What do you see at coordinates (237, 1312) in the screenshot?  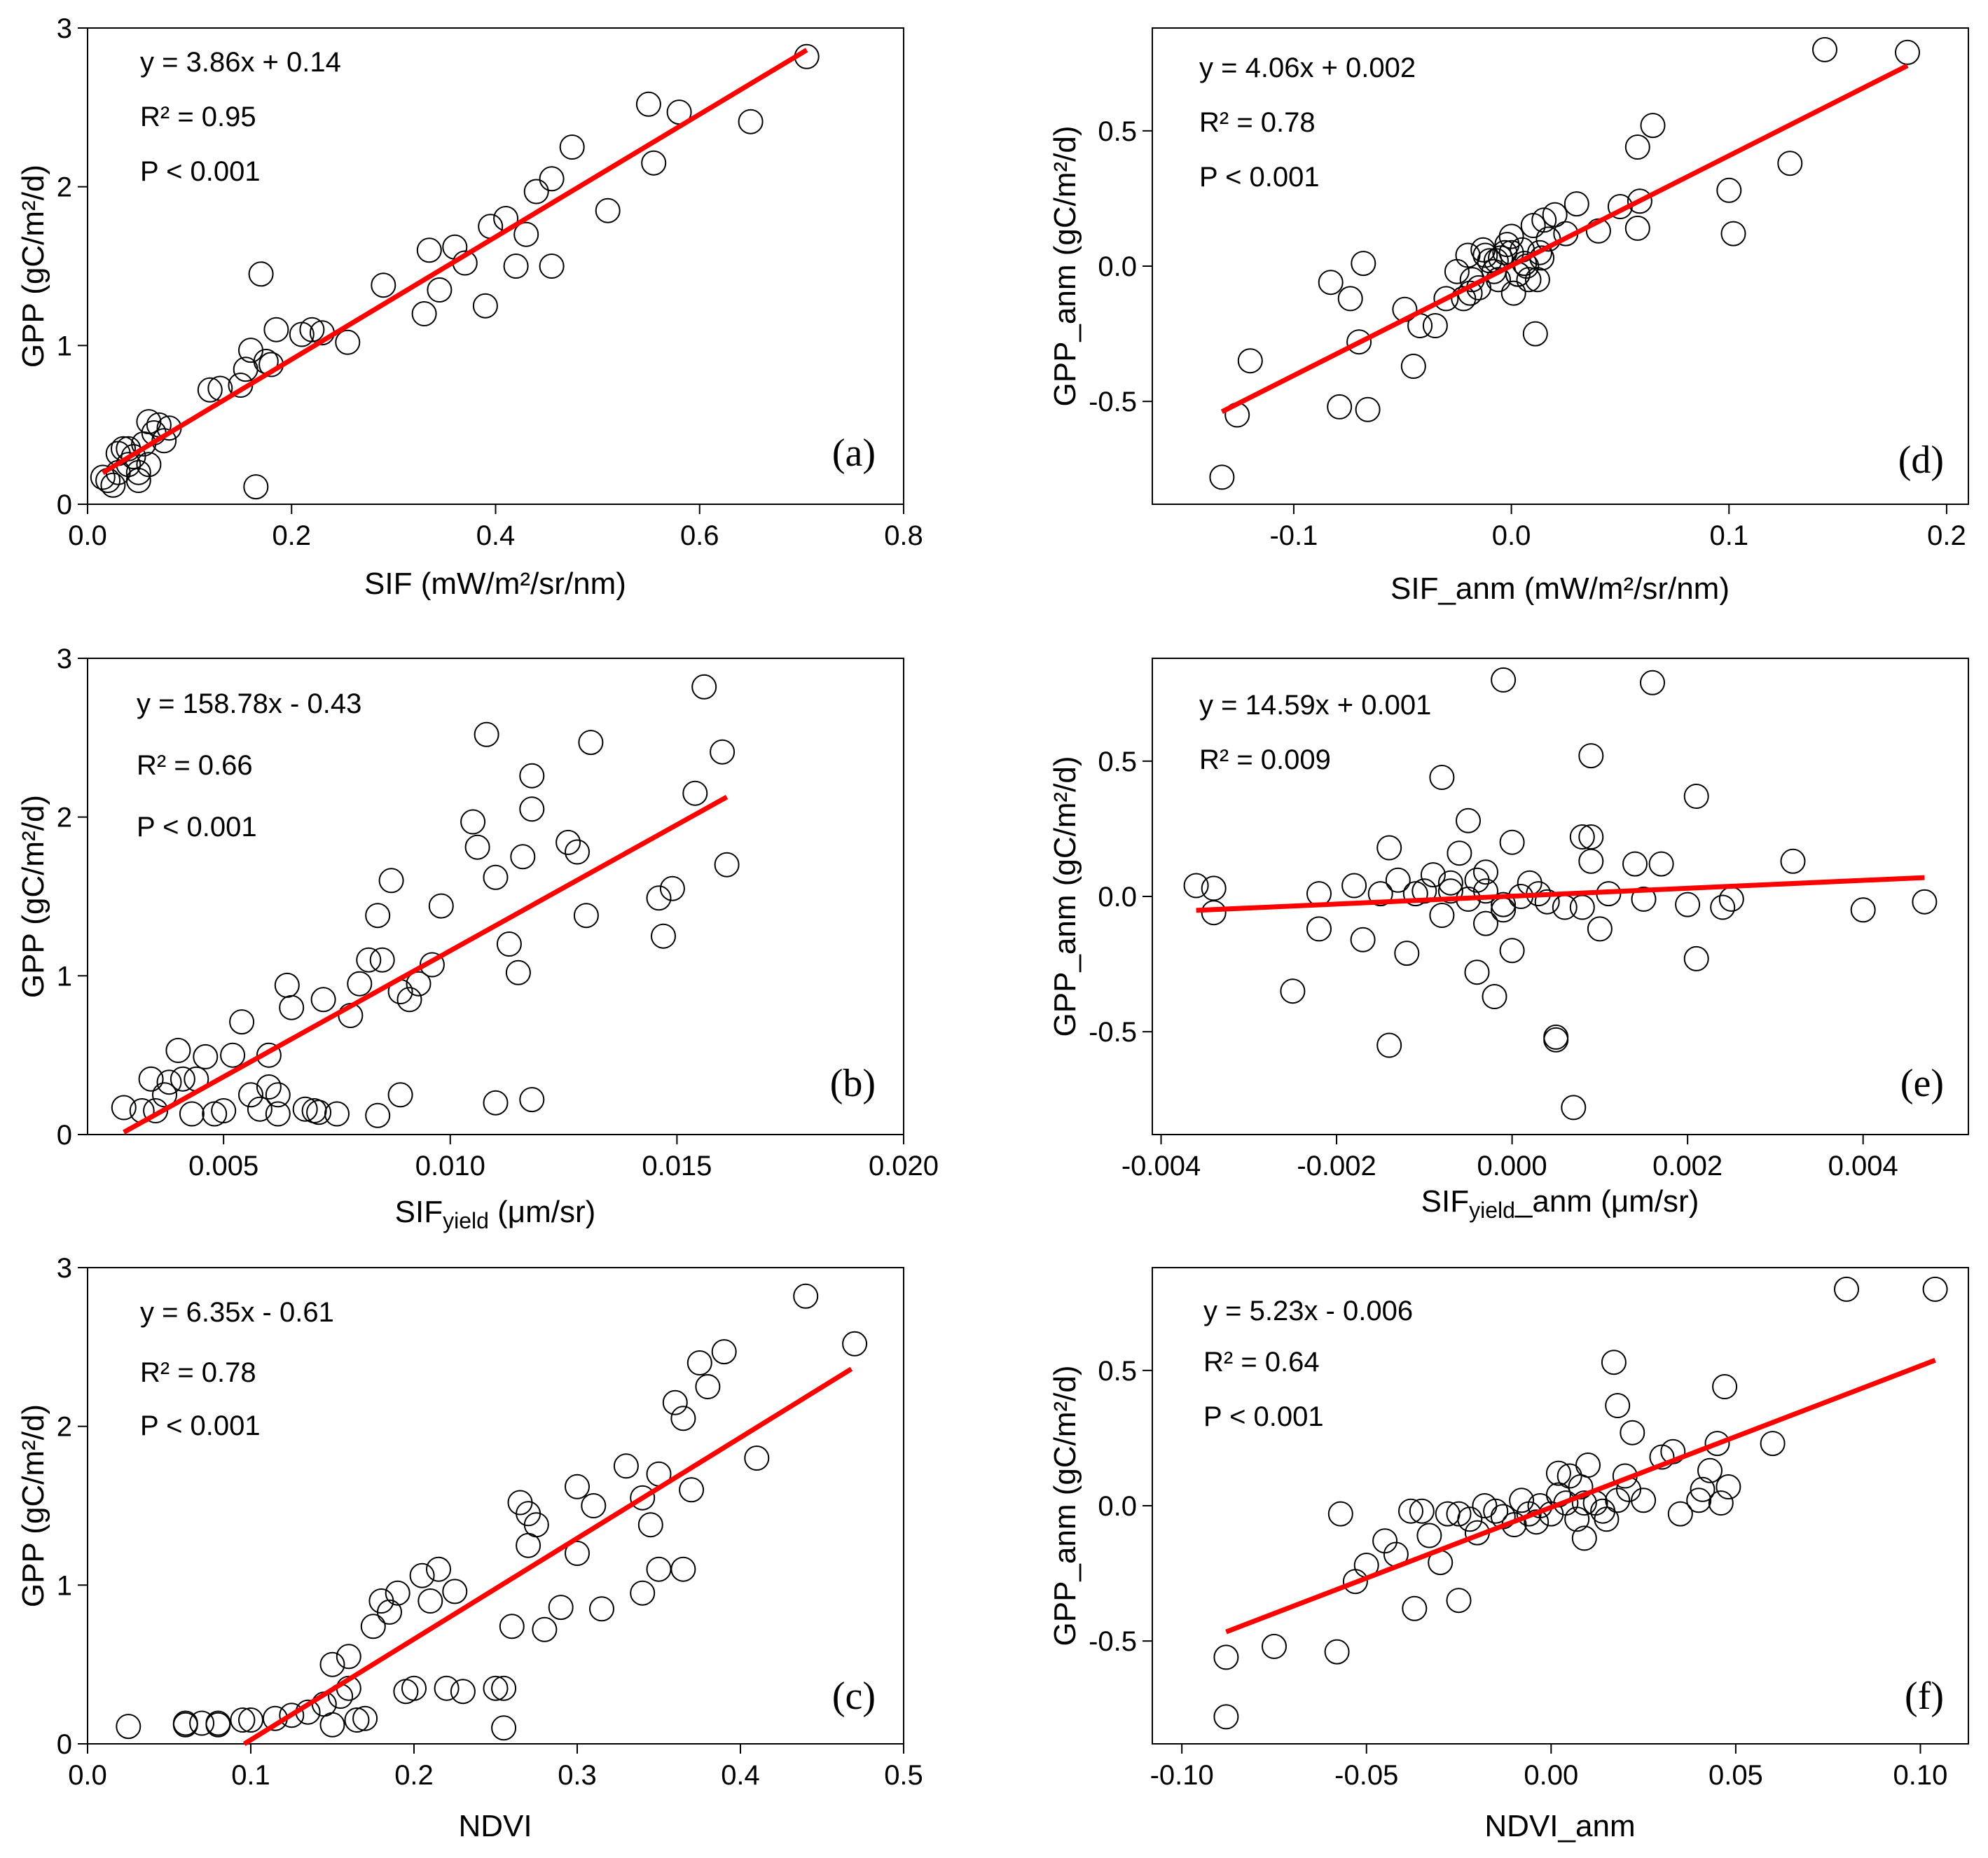 I see `equation-label: y = 6.35x - 0.61` at bounding box center [237, 1312].